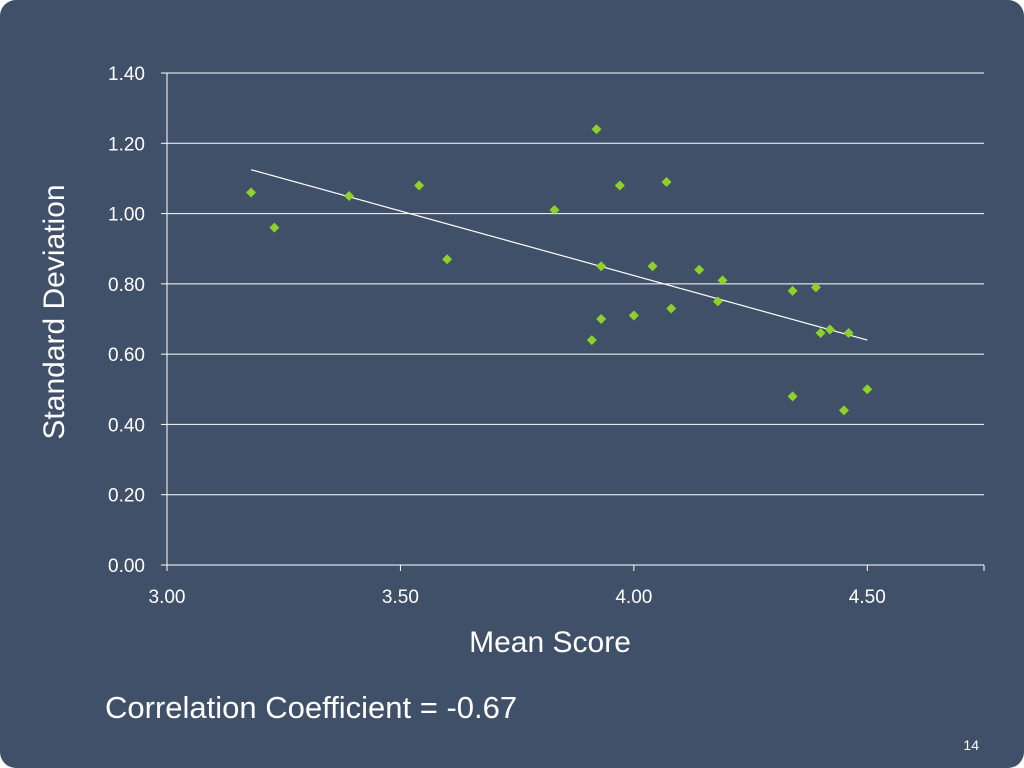 The image size is (1024, 768). I want to click on y-tick-label: 0.40, so click(126, 425).